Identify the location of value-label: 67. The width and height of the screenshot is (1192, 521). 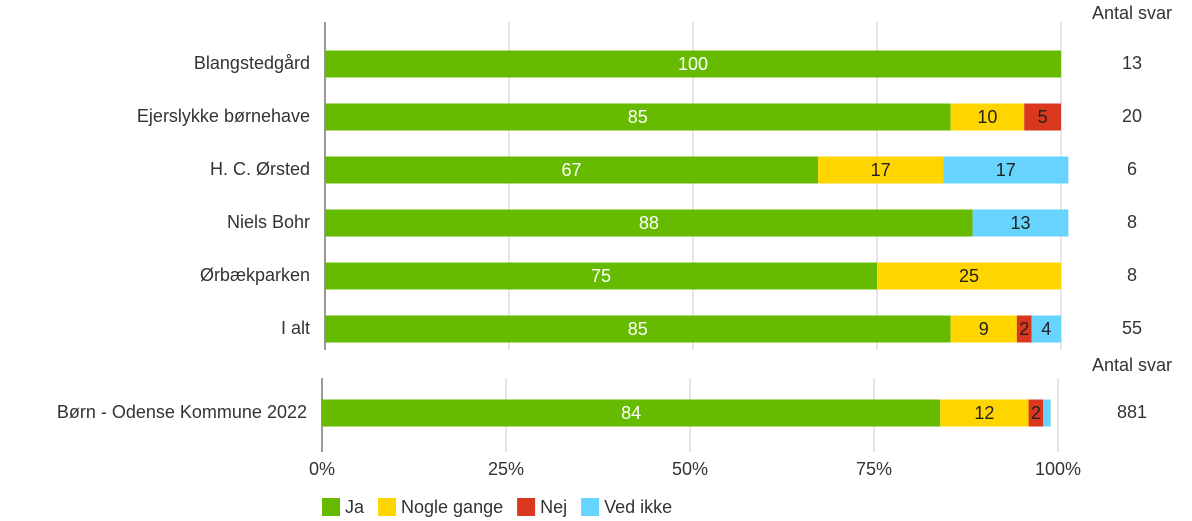
(572, 170).